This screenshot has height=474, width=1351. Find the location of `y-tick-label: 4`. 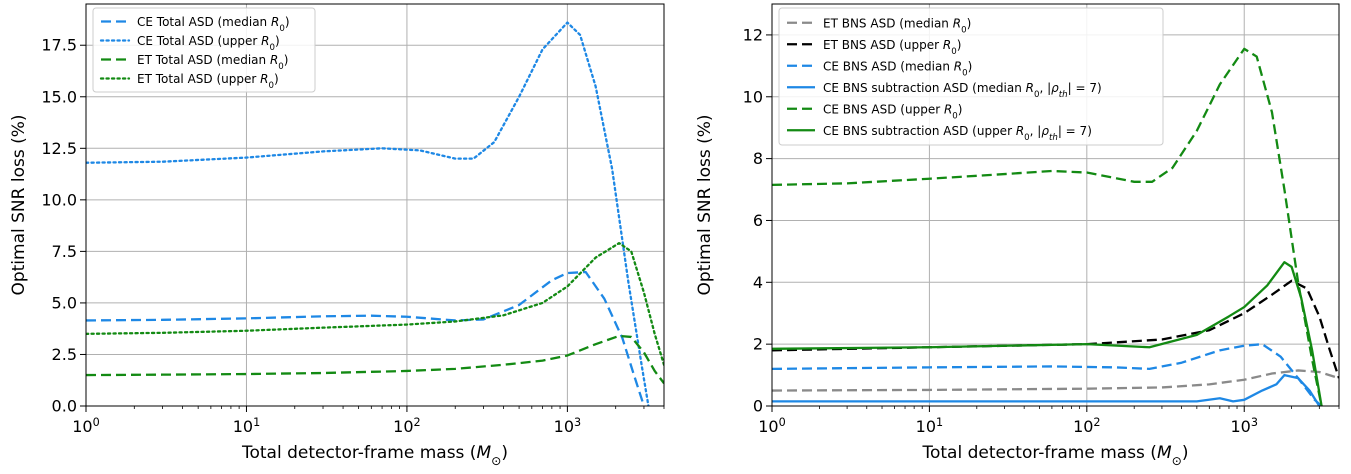

y-tick-label: 4 is located at coordinates (758, 282).